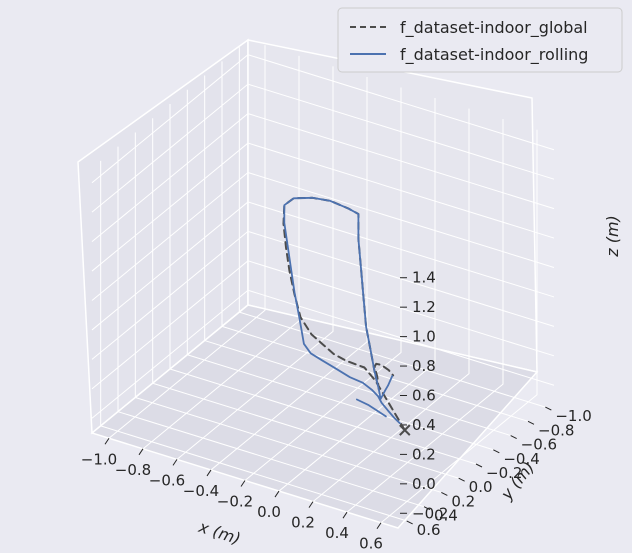  Describe the element at coordinates (371, 544) in the screenshot. I see `x-tick-label: 0.6` at that location.